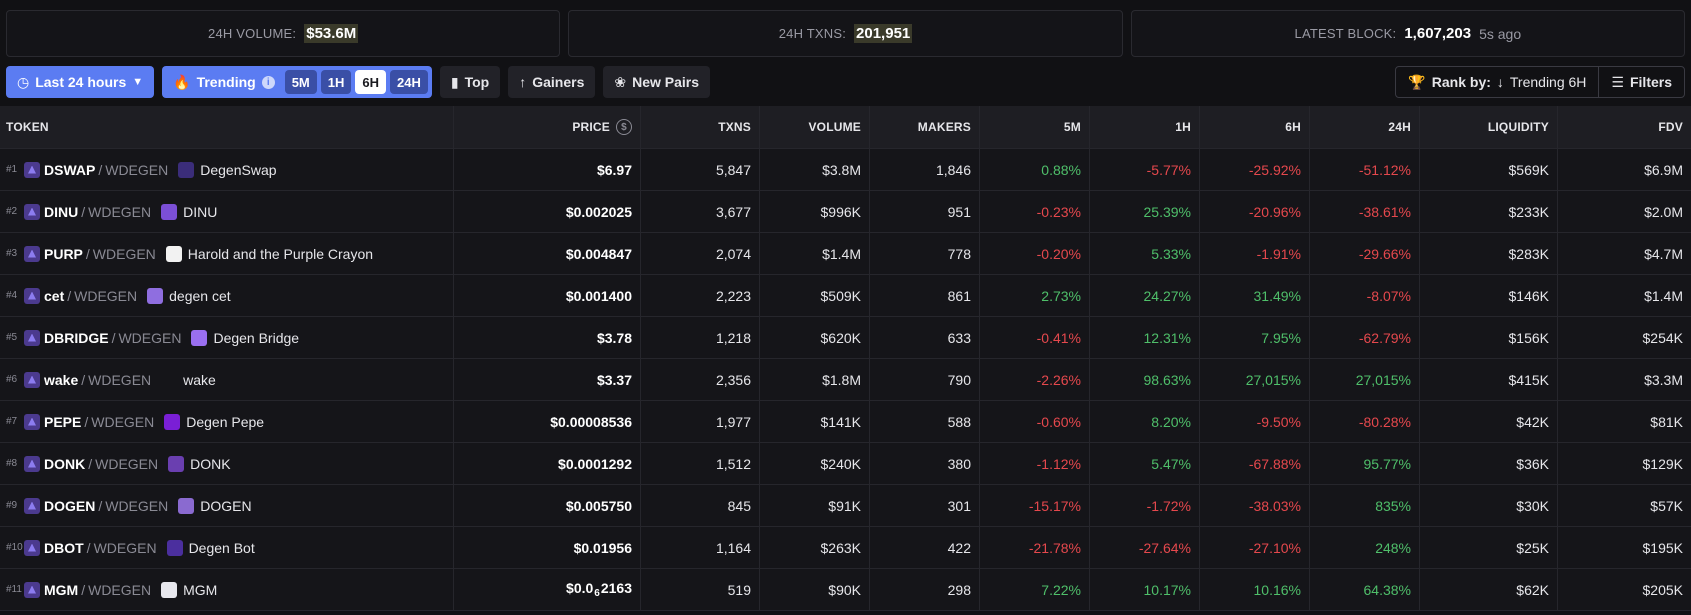 This screenshot has width=1691, height=615. Describe the element at coordinates (1489, 505) in the screenshot. I see `cell-liquidity: $30K` at that location.